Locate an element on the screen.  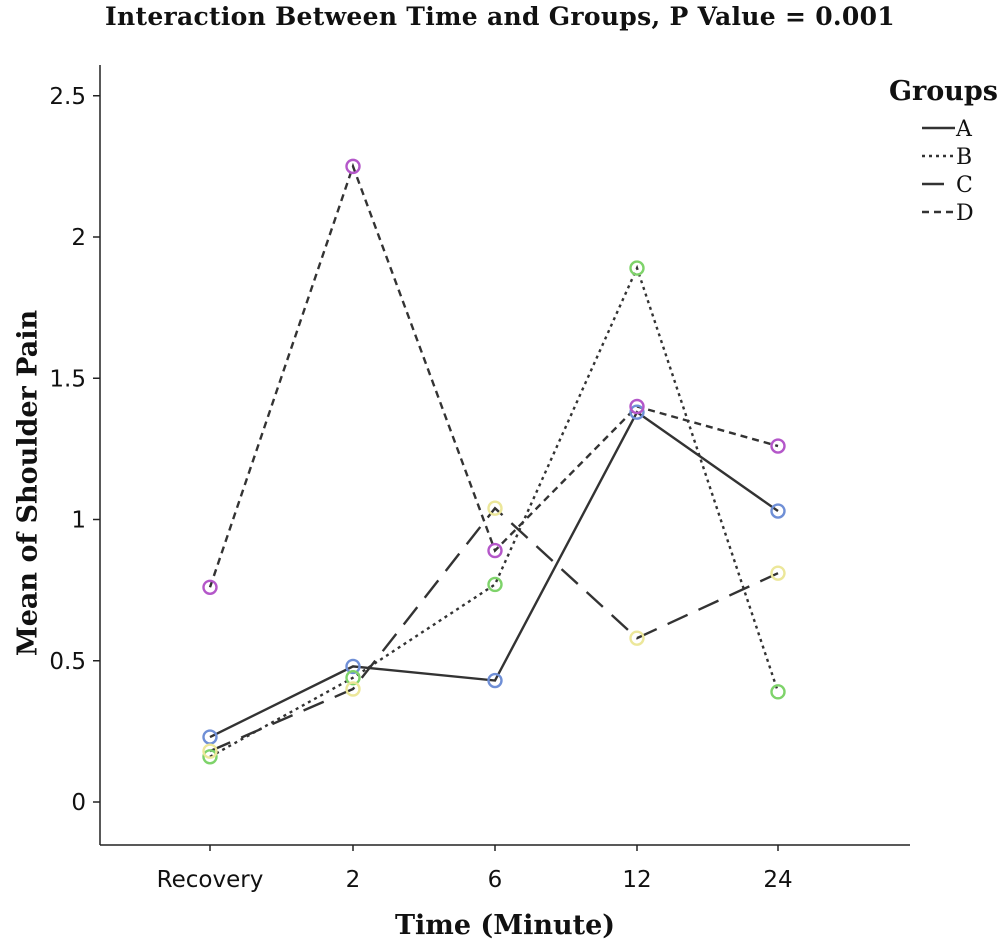
y-tick-label: 1.5 is located at coordinates (67, 379).